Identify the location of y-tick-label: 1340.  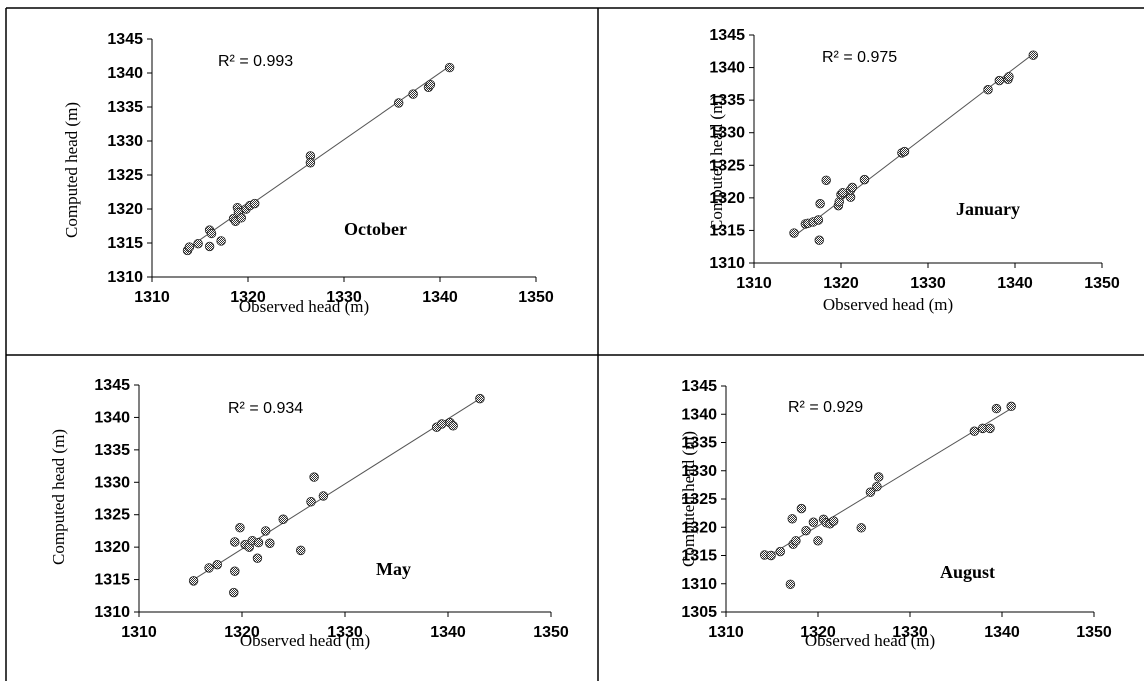
(112, 417).